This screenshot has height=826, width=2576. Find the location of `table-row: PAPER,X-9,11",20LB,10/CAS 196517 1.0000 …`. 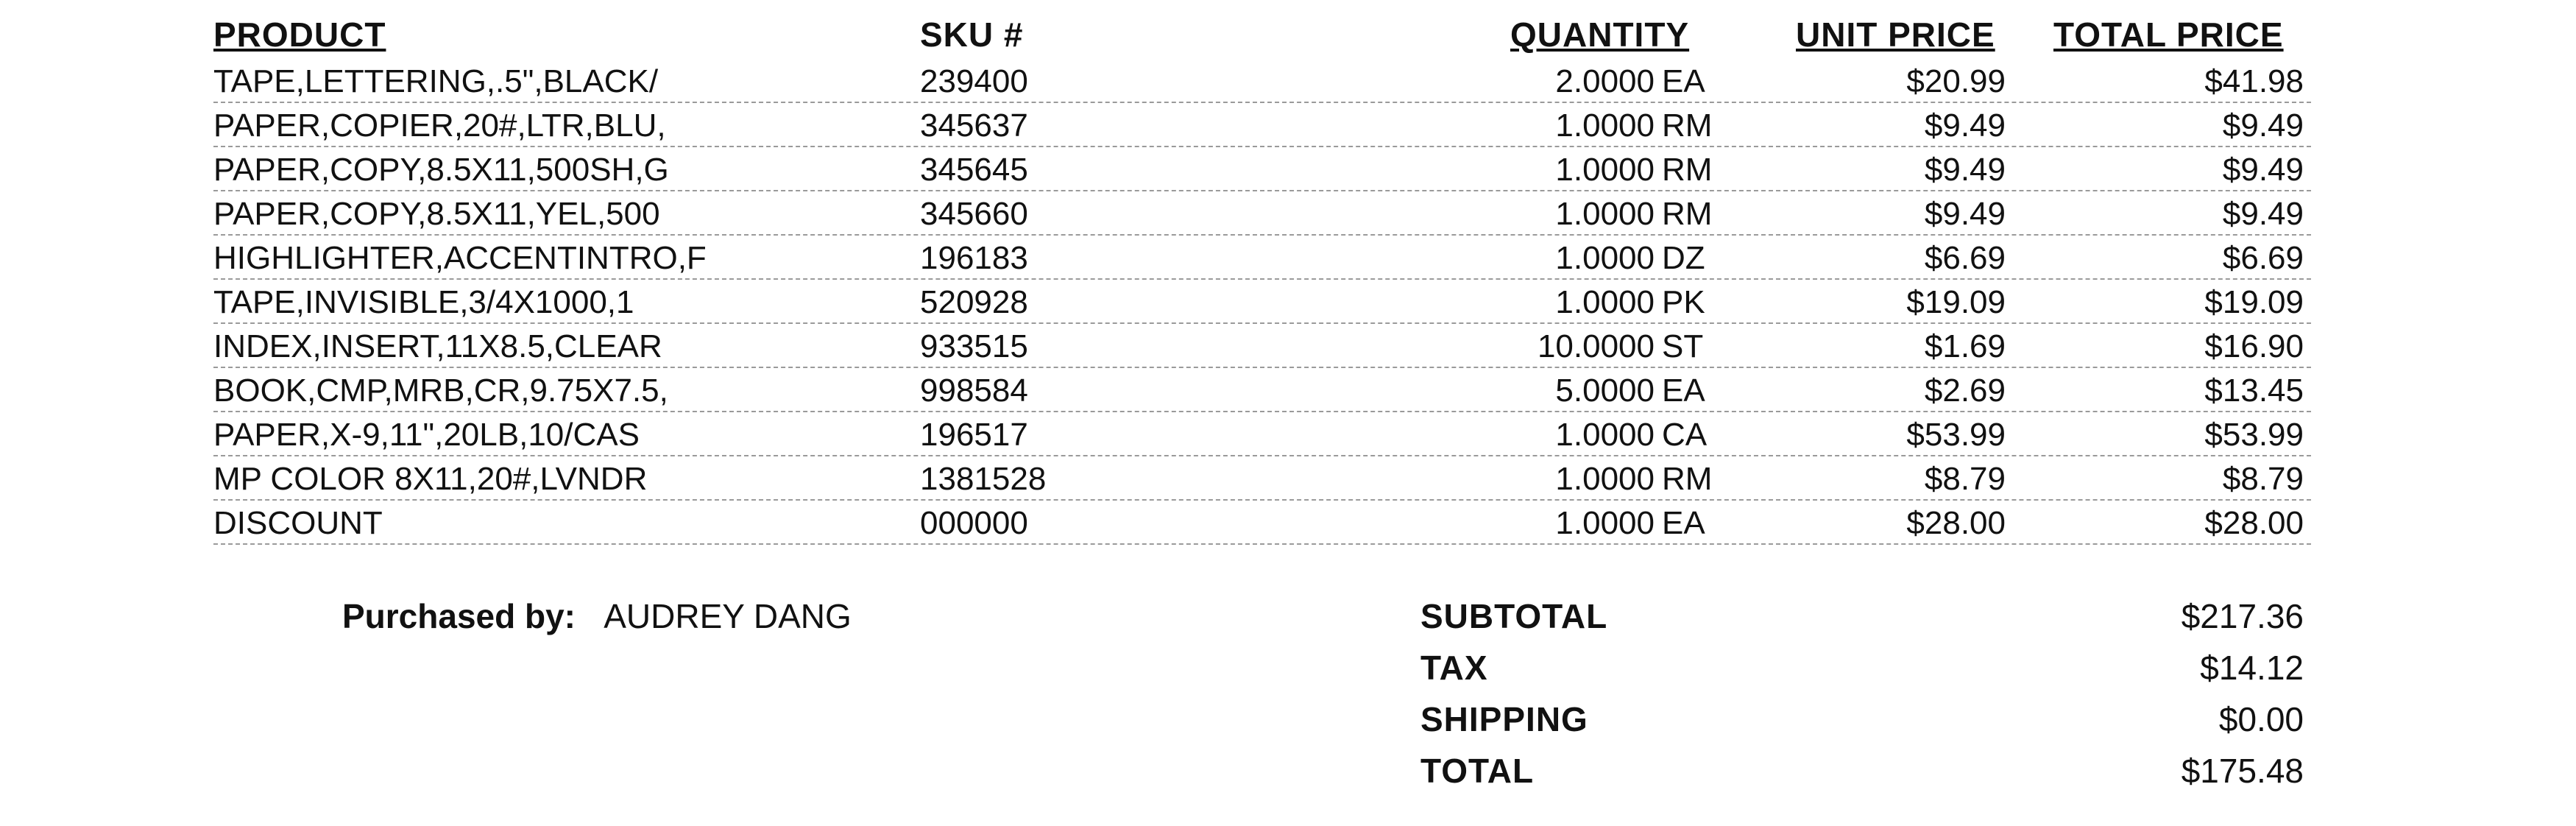

table-row: PAPER,X-9,11",20LB,10/CAS 196517 1.0000 … is located at coordinates (1288, 437).